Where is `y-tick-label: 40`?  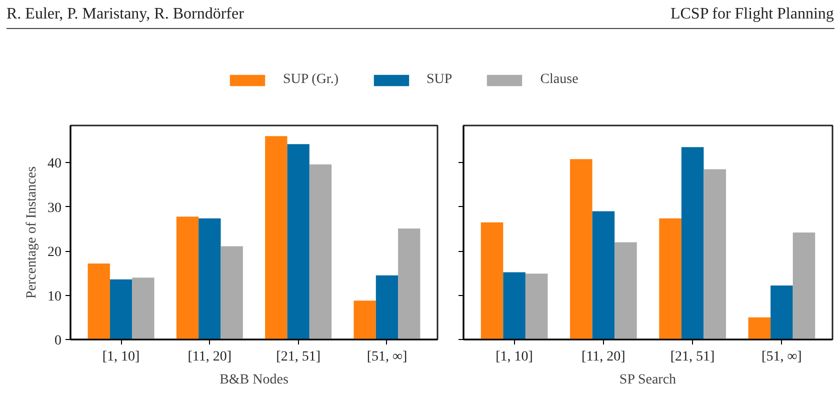 y-tick-label: 40 is located at coordinates (55, 164).